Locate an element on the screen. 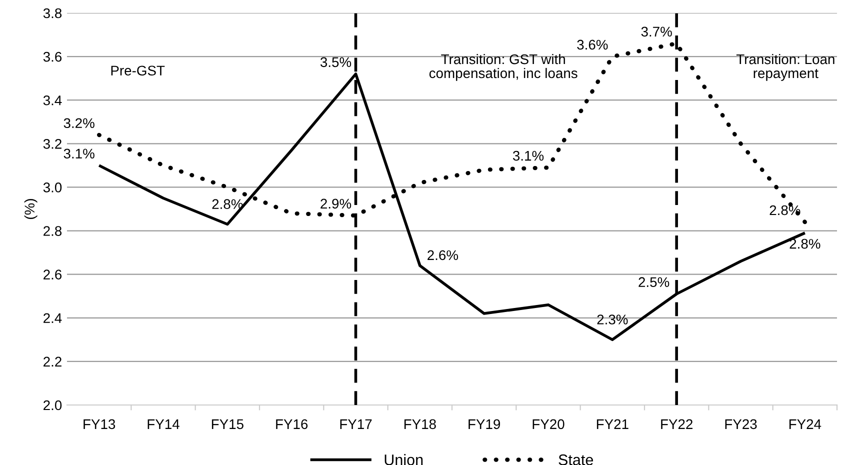 This screenshot has height=465, width=853. x-tick-label: FY23 is located at coordinates (741, 424).